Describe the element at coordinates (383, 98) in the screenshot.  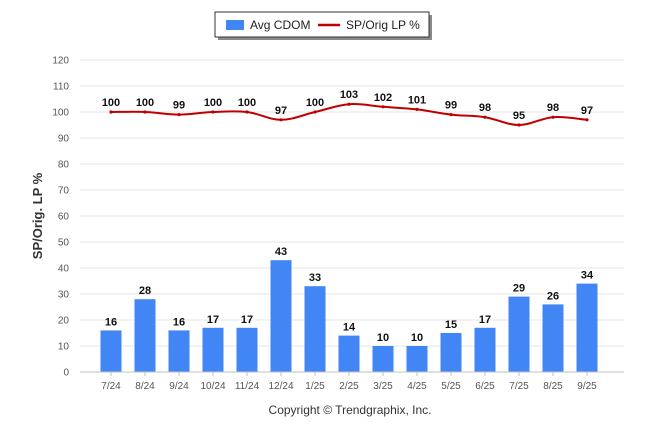
I see `line-data-label: 102` at that location.